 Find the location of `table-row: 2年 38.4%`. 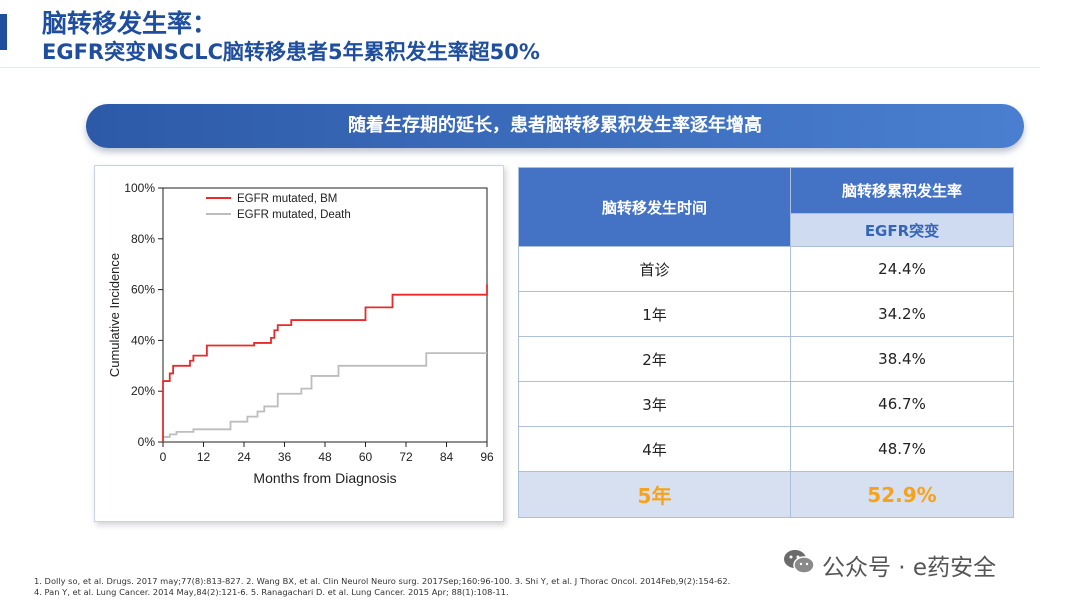

table-row: 2年 38.4% is located at coordinates (766, 359).